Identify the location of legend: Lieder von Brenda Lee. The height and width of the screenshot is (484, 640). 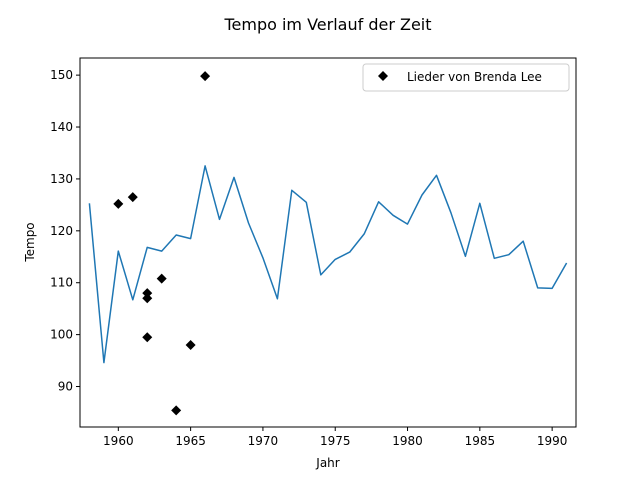
(466, 77).